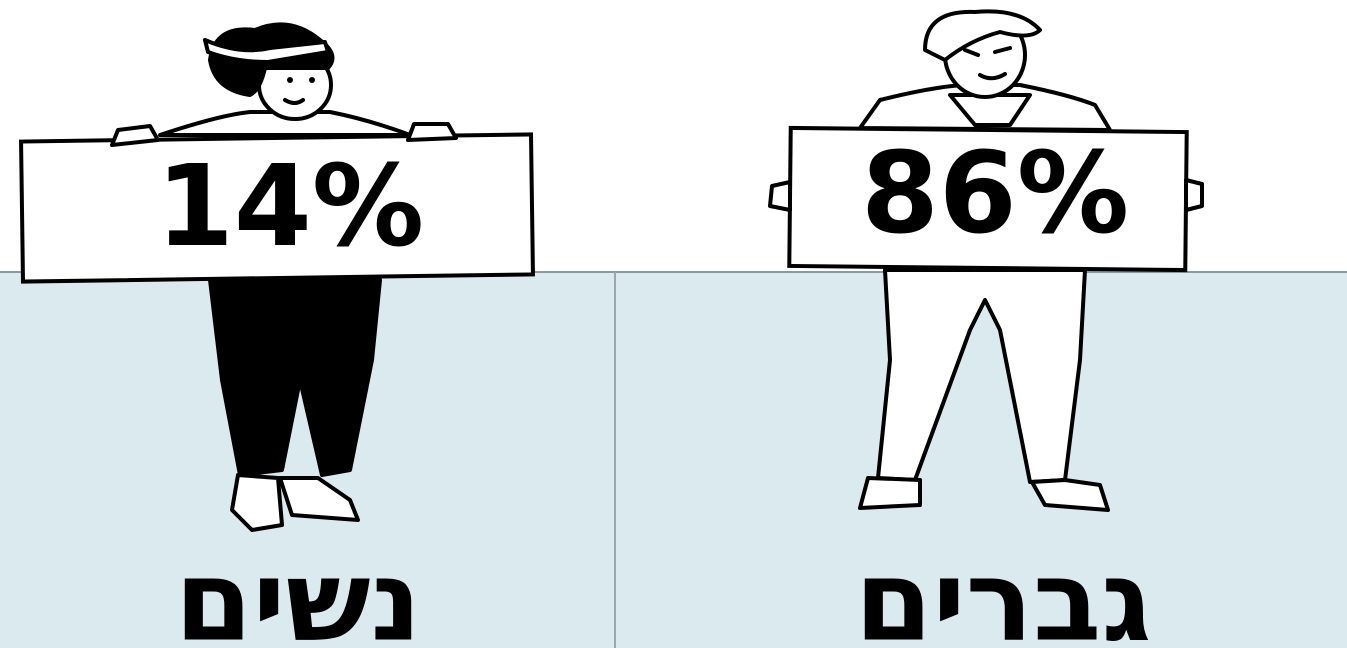 The image size is (1347, 648). I want to click on woman-left-hand, so click(135, 135).